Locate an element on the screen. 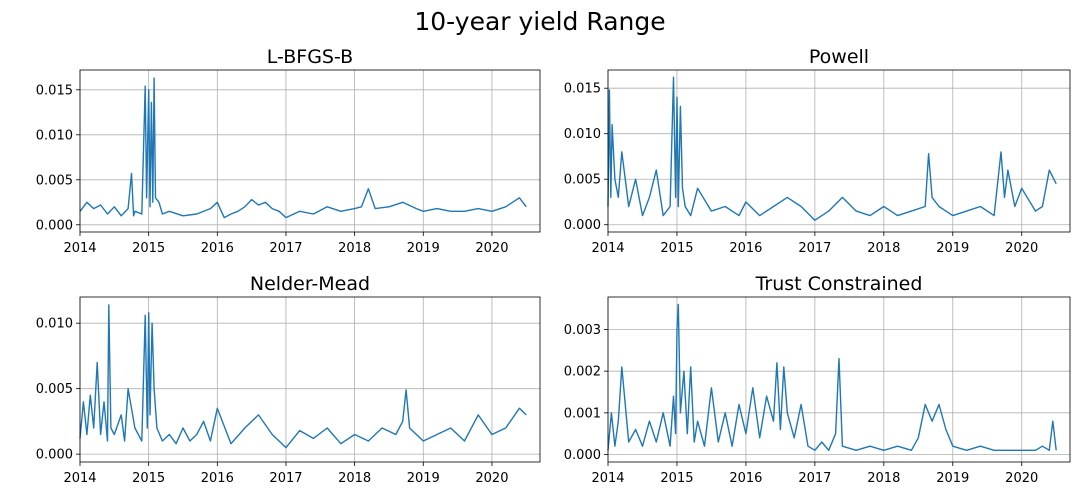  l-bfgs-b-xtick-label: 2018 is located at coordinates (354, 248).